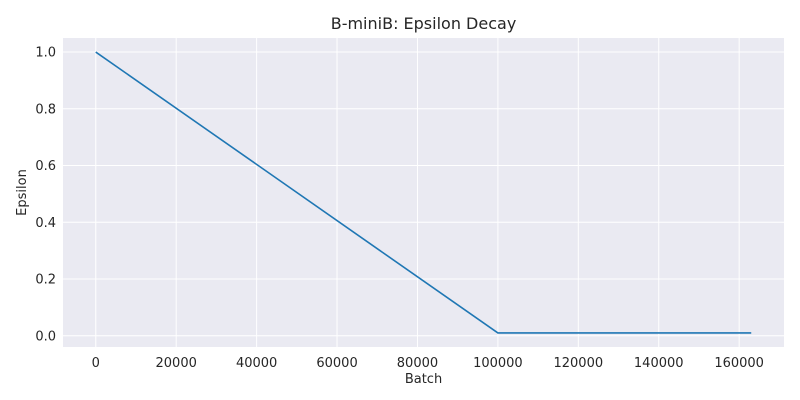 The width and height of the screenshot is (800, 400). Describe the element at coordinates (45, 280) in the screenshot. I see `y-tick-label: 0.2` at that location.